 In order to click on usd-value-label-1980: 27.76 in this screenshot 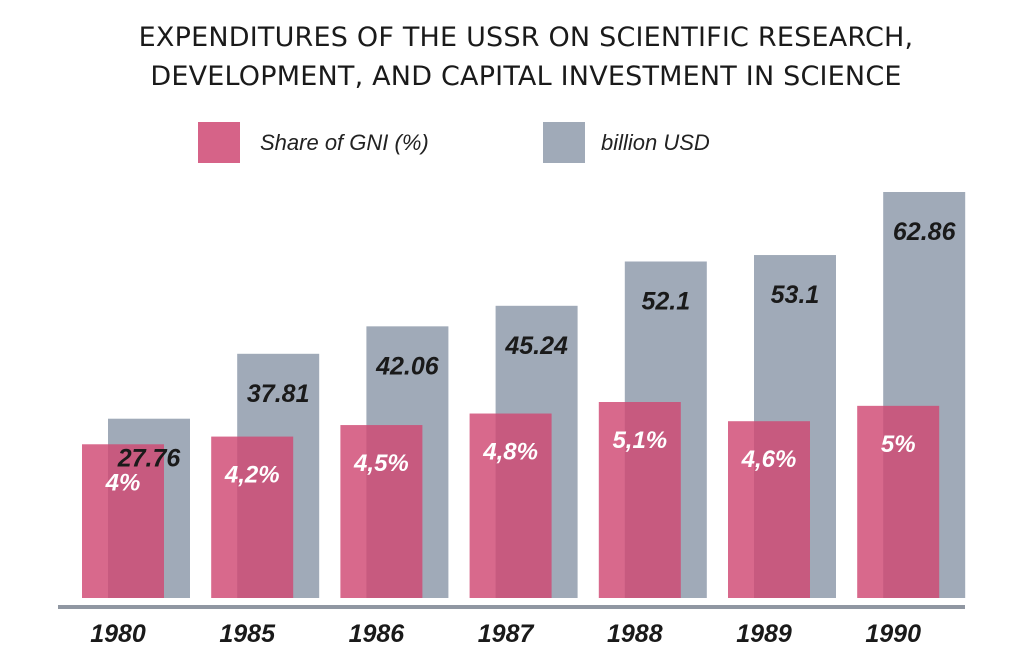, I will do `click(149, 459)`.